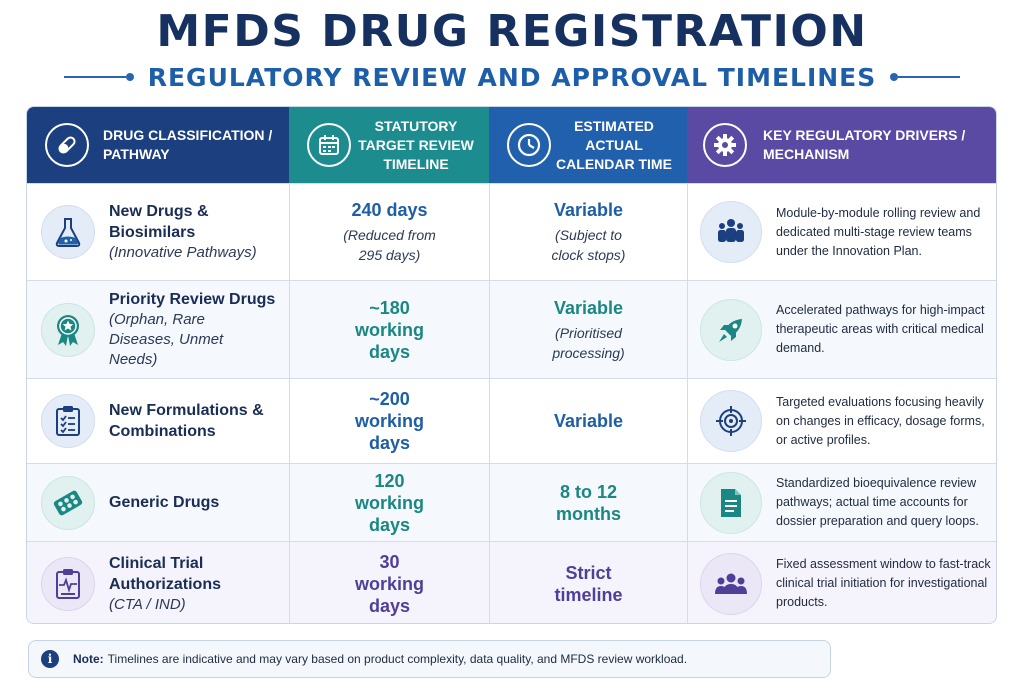 Image resolution: width=1024 pixels, height=683 pixels. Describe the element at coordinates (68, 583) in the screenshot. I see `clipboard-pulse-icon` at that location.